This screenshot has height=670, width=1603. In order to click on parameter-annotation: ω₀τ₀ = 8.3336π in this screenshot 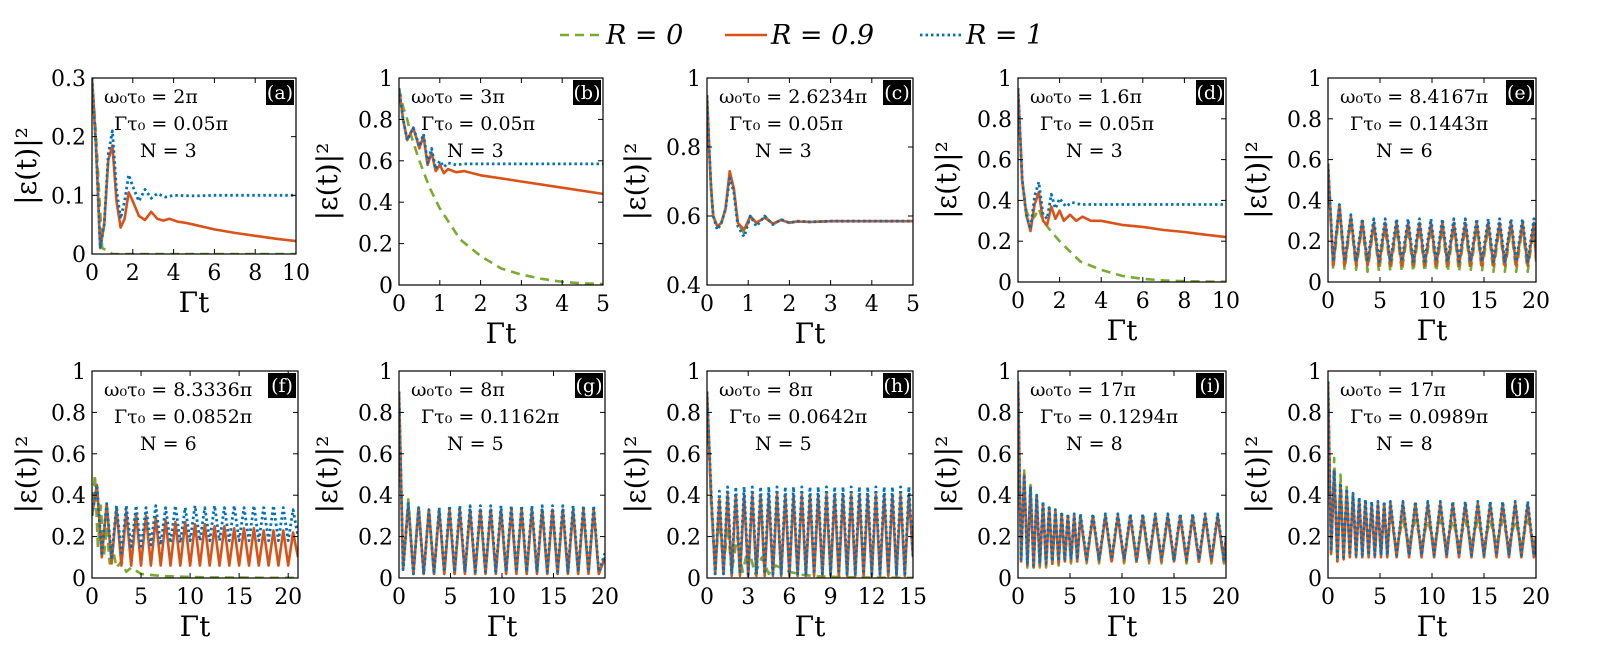, I will do `click(178, 390)`.